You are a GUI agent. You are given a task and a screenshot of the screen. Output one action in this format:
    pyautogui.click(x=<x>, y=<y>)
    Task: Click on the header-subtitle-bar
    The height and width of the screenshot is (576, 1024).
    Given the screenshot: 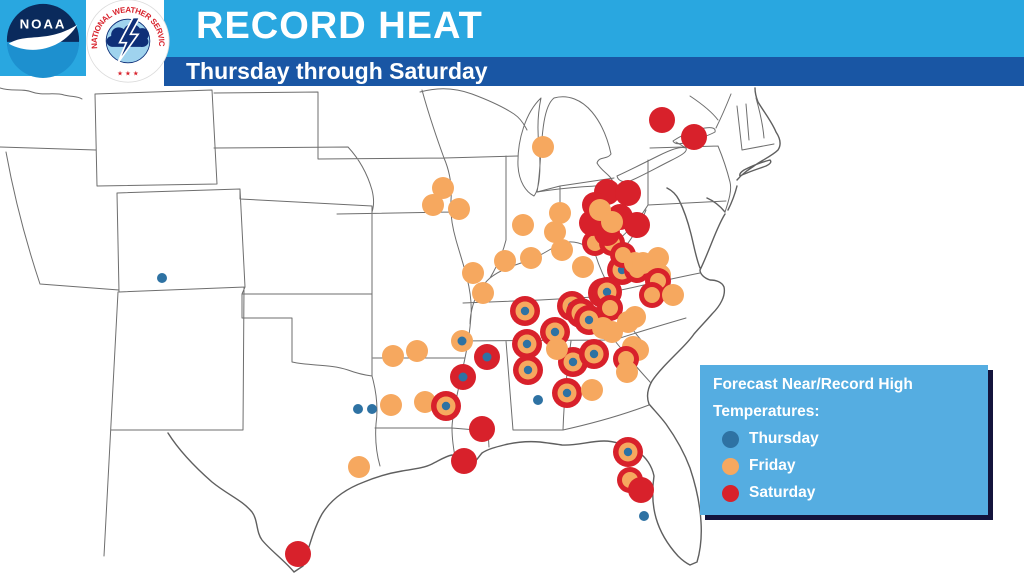 What is the action you would take?
    pyautogui.click(x=594, y=71)
    